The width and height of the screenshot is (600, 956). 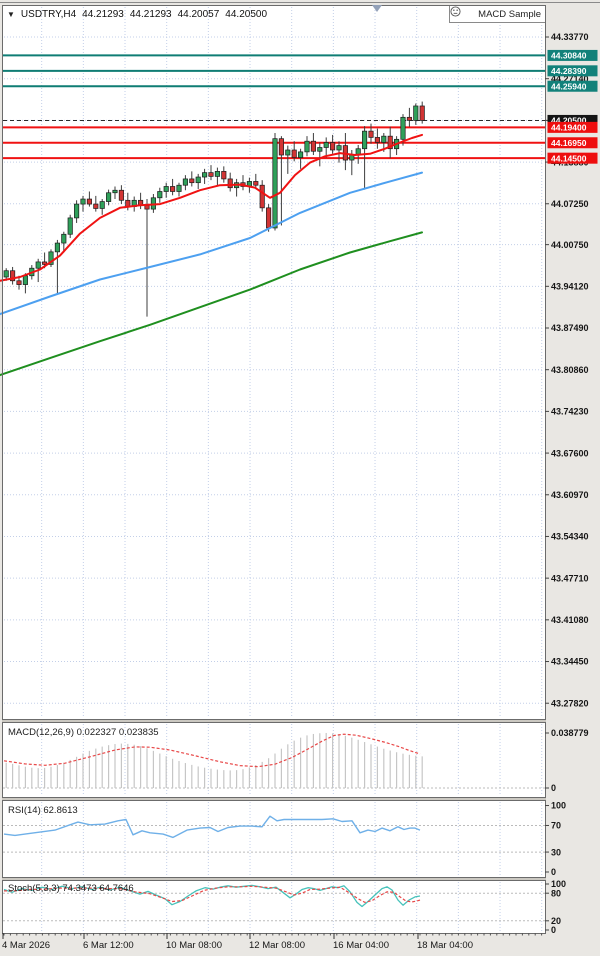 I want to click on price-badge-label: 44.30840, so click(x=569, y=56).